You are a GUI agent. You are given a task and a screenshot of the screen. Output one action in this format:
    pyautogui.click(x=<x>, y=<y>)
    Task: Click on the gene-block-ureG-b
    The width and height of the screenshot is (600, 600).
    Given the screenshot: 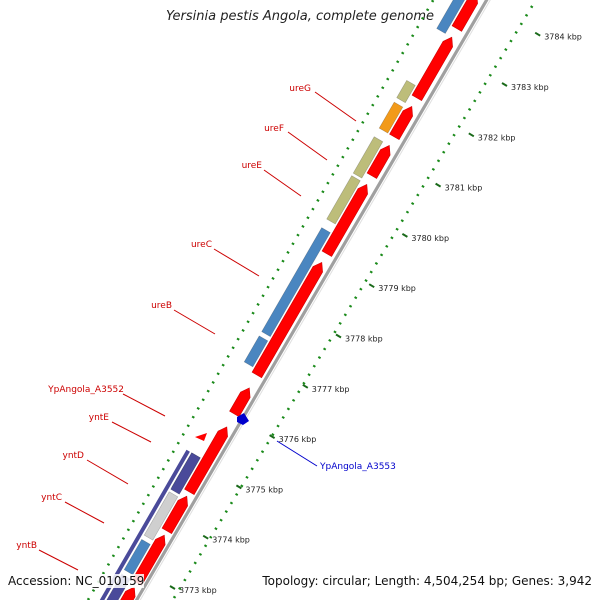 What is the action you would take?
    pyautogui.click(x=406, y=91)
    